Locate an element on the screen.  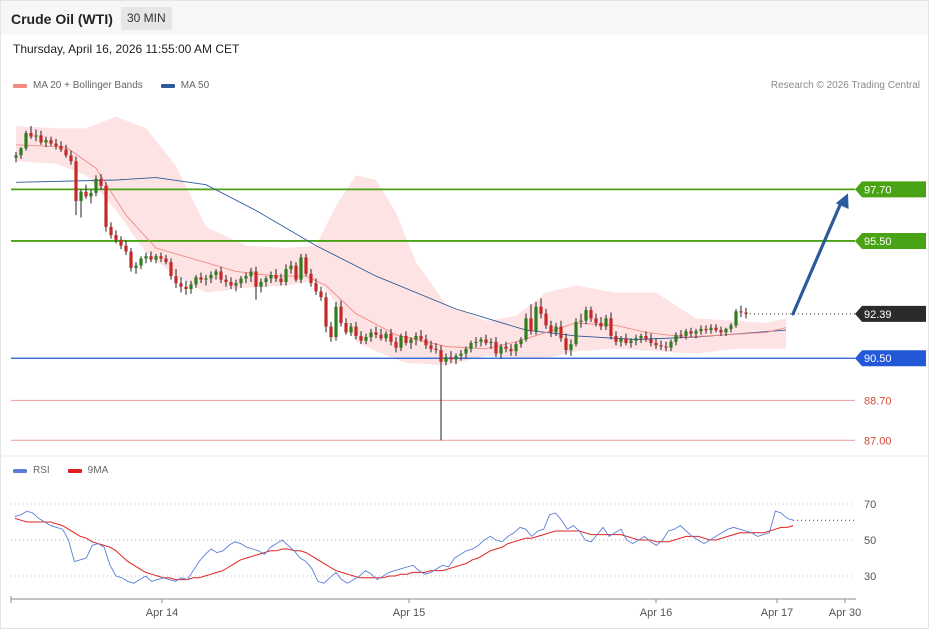
price-level-labels: 97.70 95.50 92.39 90.50 88.70 87.00 is located at coordinates (890, 314).